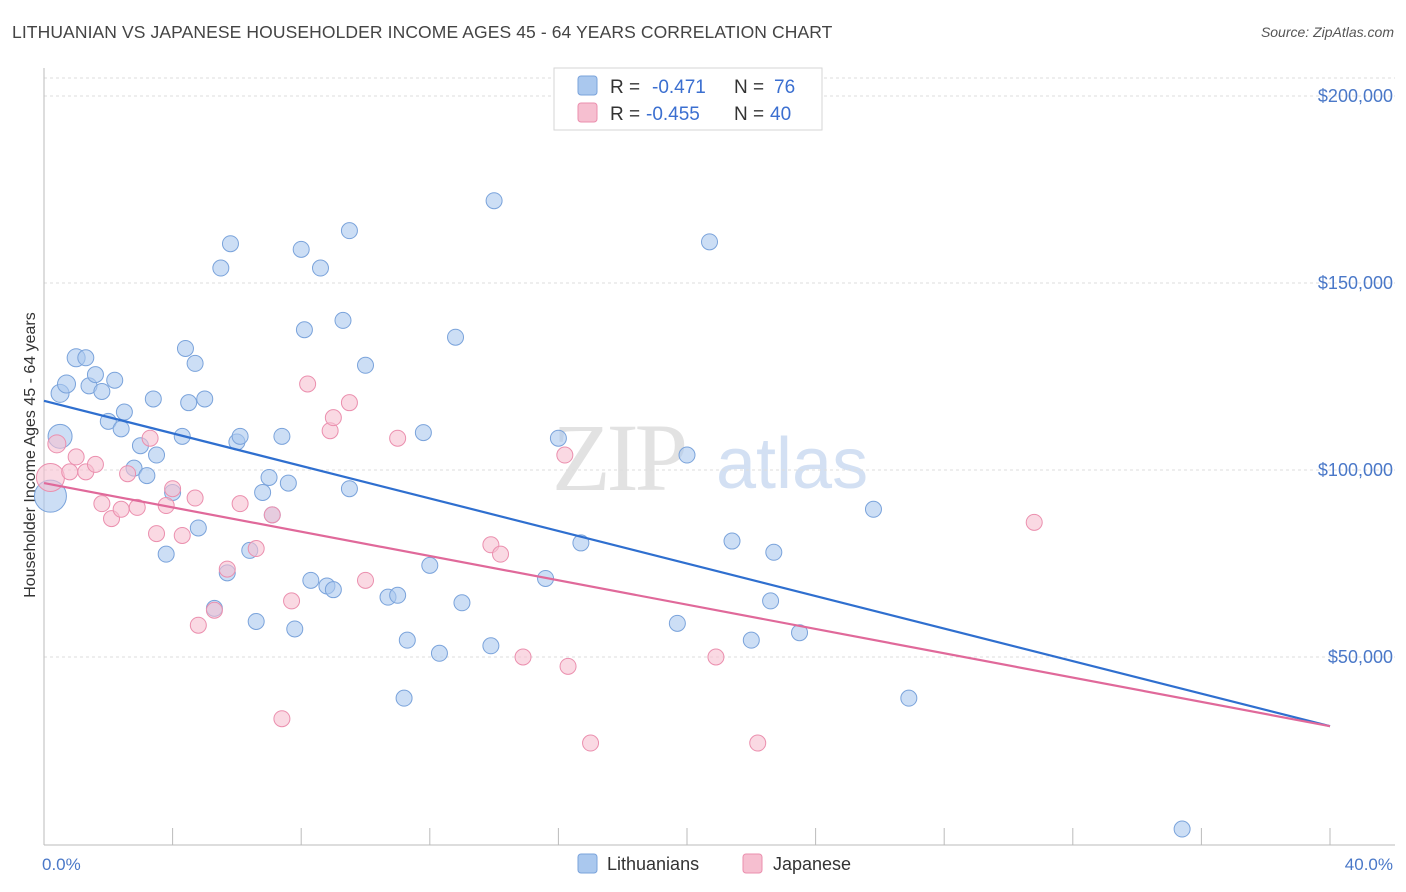 Image resolution: width=1406 pixels, height=892 pixels. I want to click on legend-box, so click(688, 99).